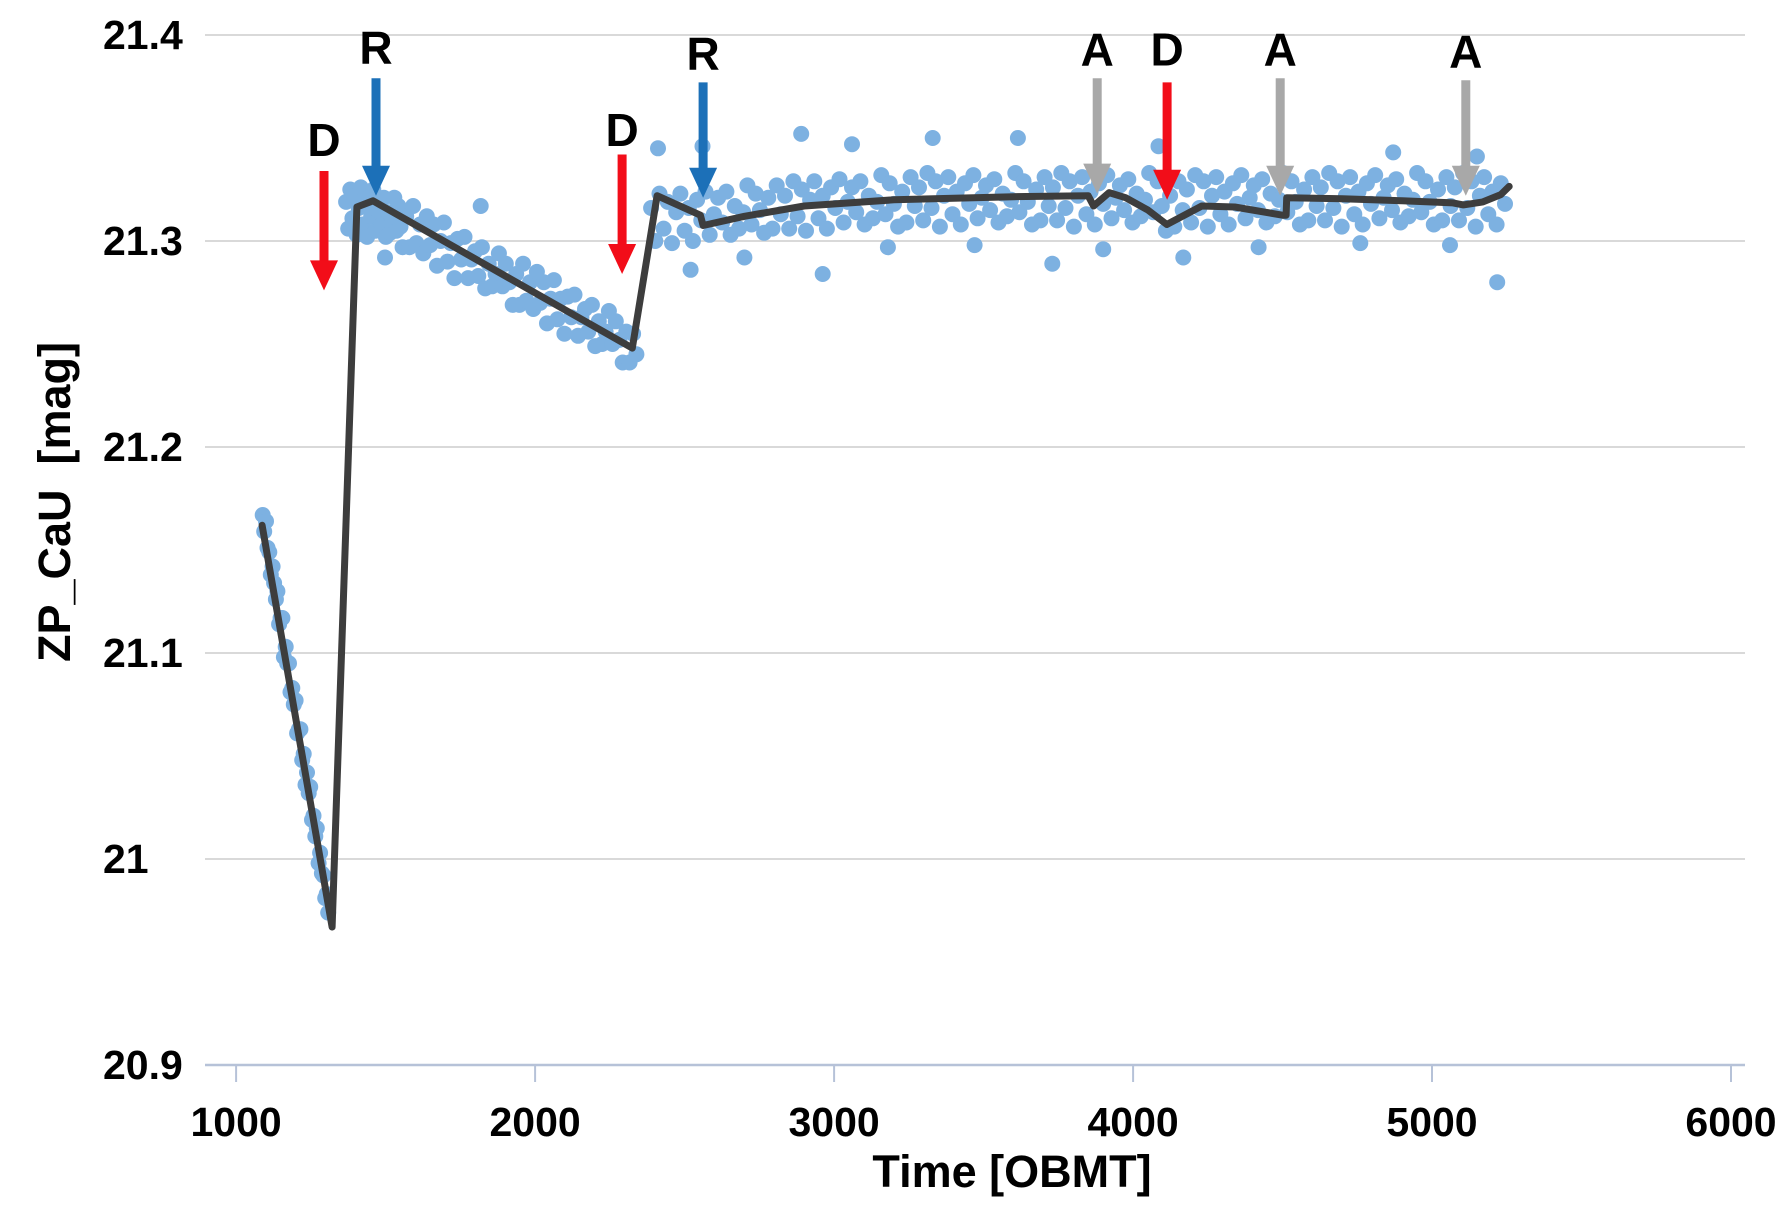  What do you see at coordinates (1431, 1122) in the screenshot?
I see `x-tick-label: 5000` at bounding box center [1431, 1122].